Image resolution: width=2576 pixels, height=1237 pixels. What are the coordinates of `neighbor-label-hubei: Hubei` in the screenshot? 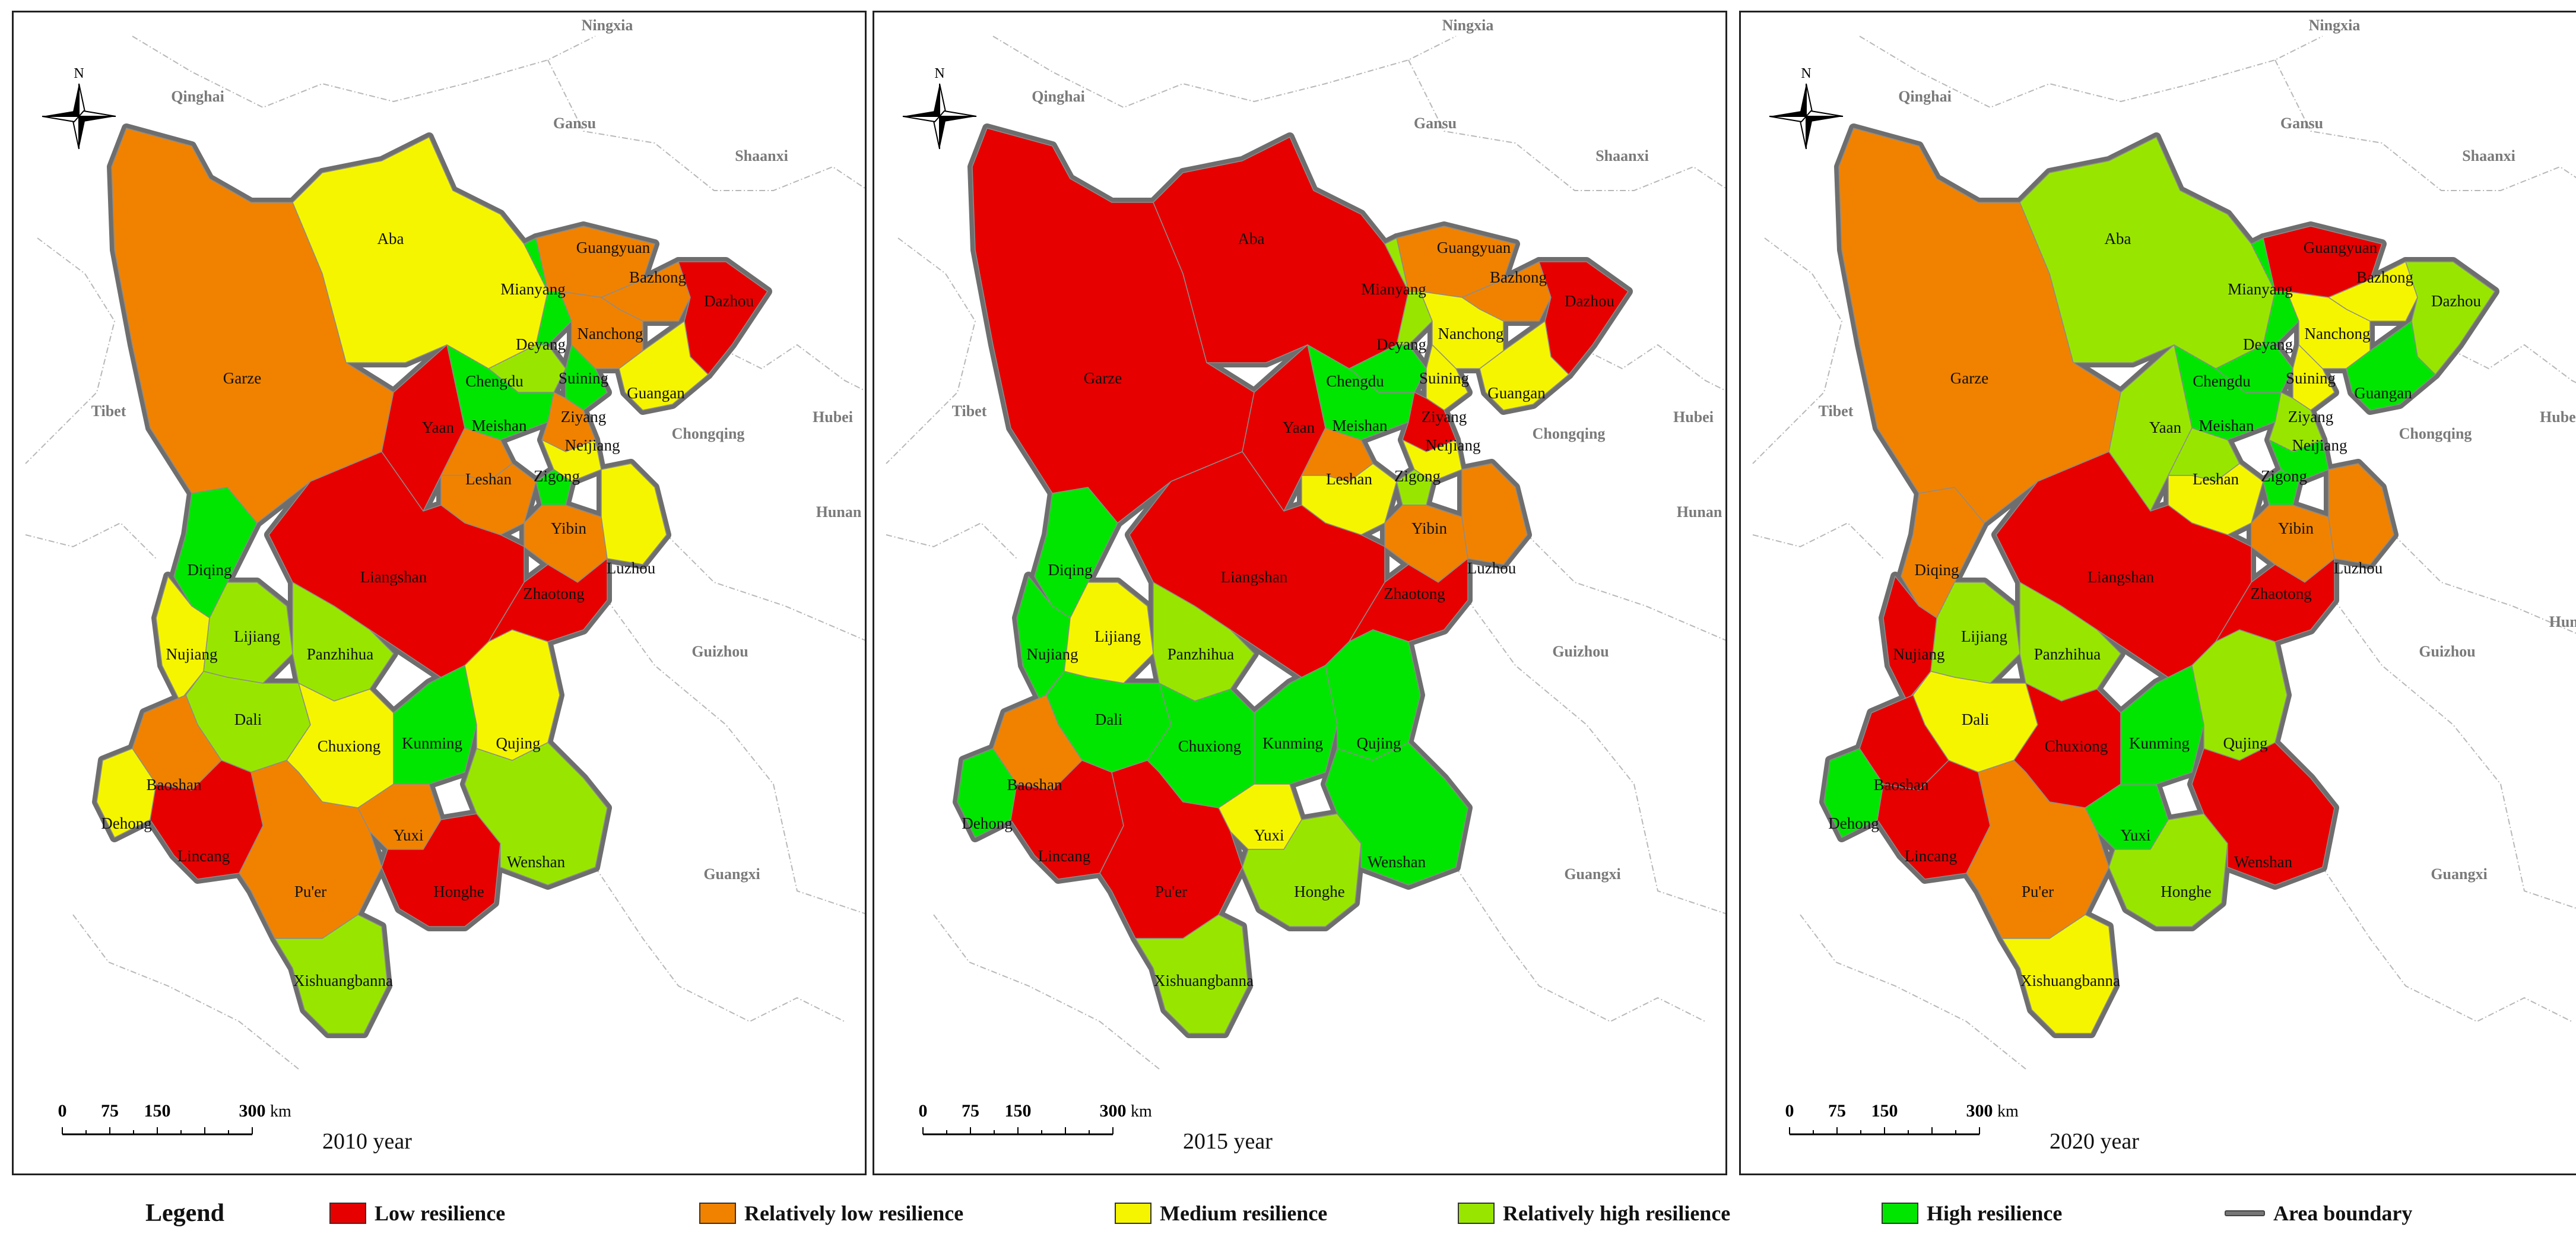 It's located at (1693, 417).